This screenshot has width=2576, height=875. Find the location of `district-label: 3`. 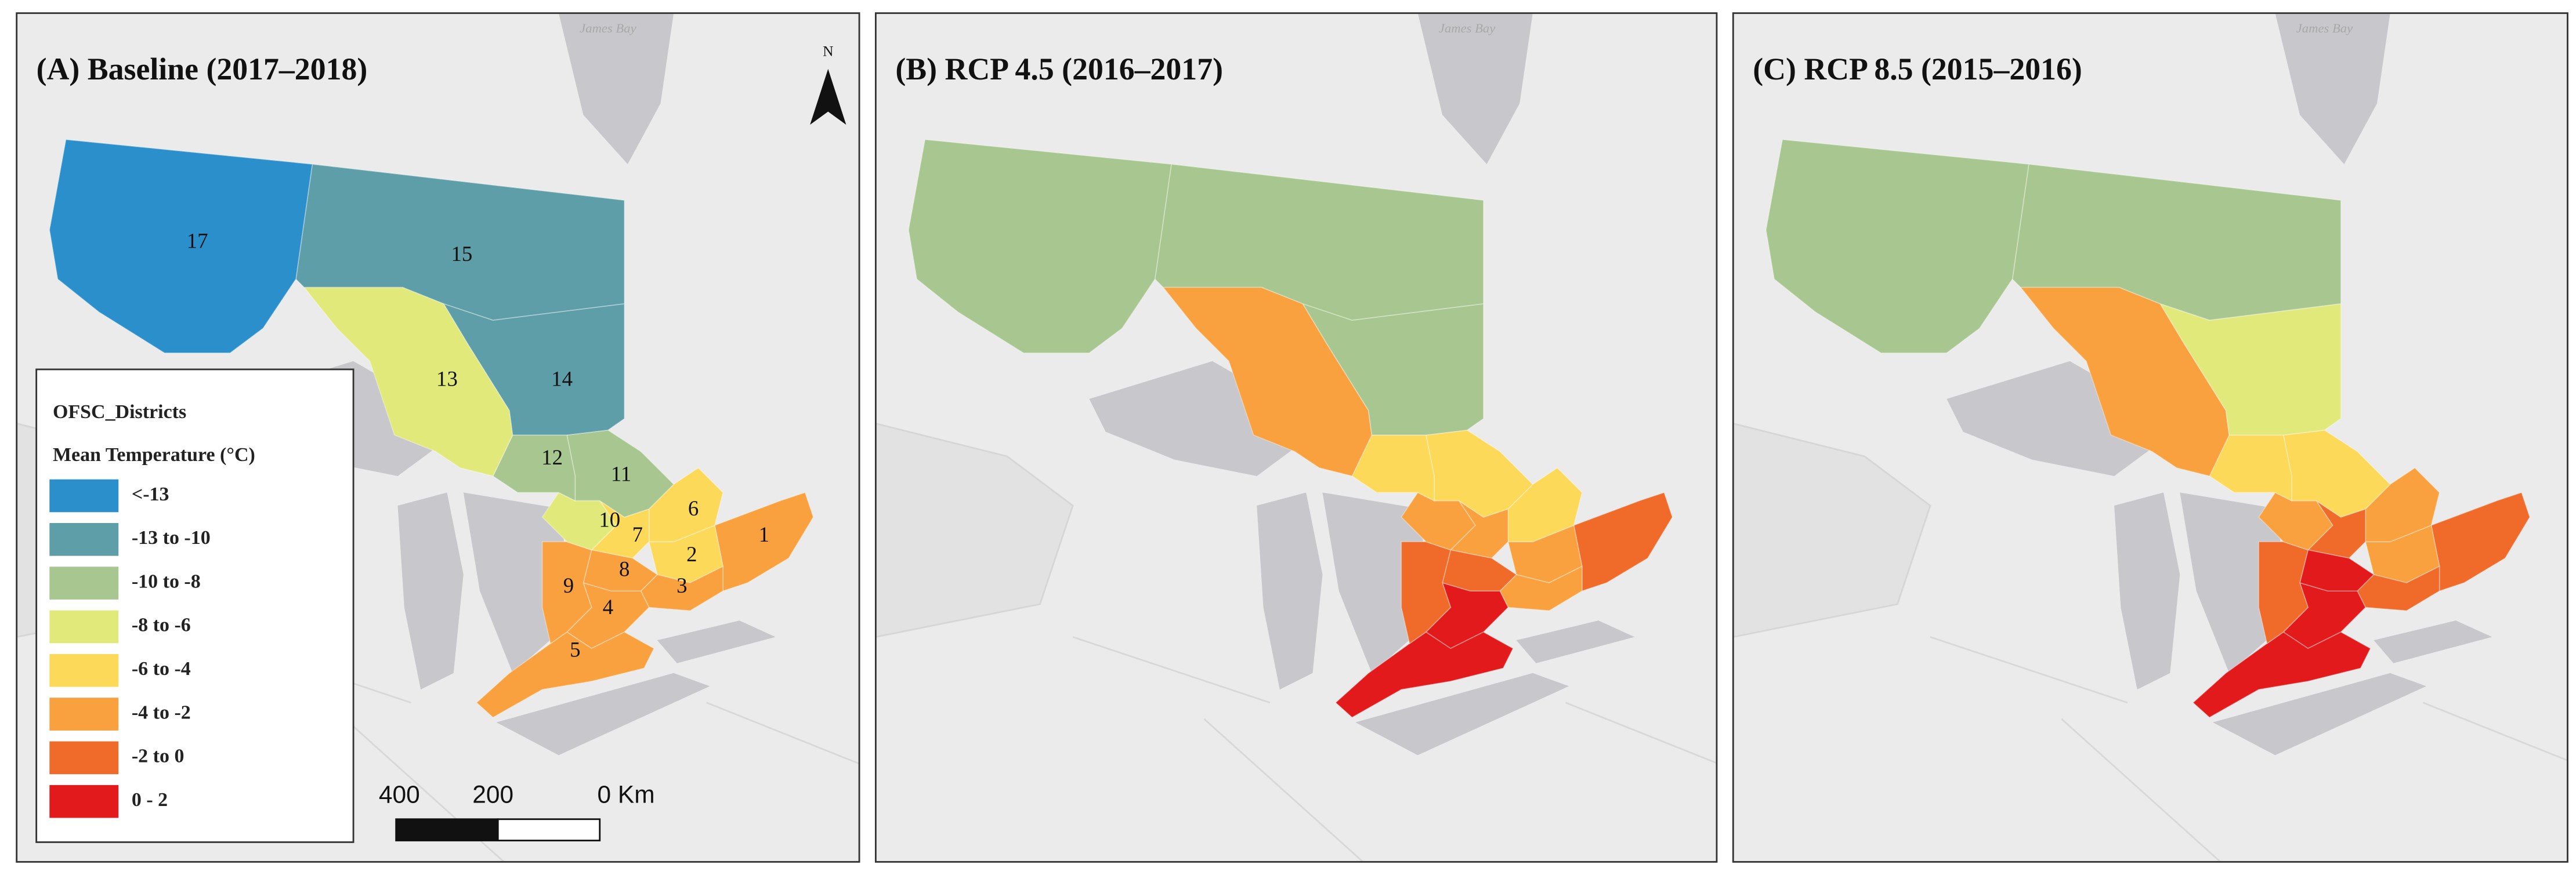

district-label: 3 is located at coordinates (681, 585).